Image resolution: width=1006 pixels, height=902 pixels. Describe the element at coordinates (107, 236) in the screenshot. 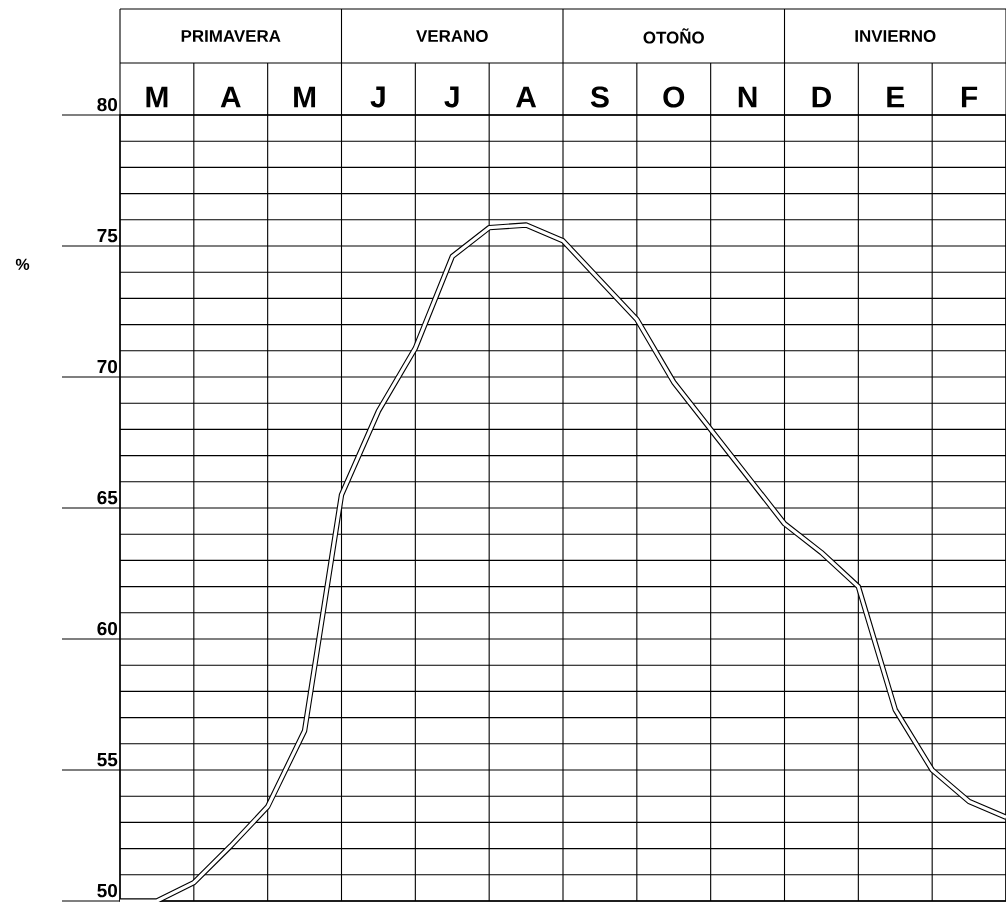

I see `y-tick-label: 75` at that location.